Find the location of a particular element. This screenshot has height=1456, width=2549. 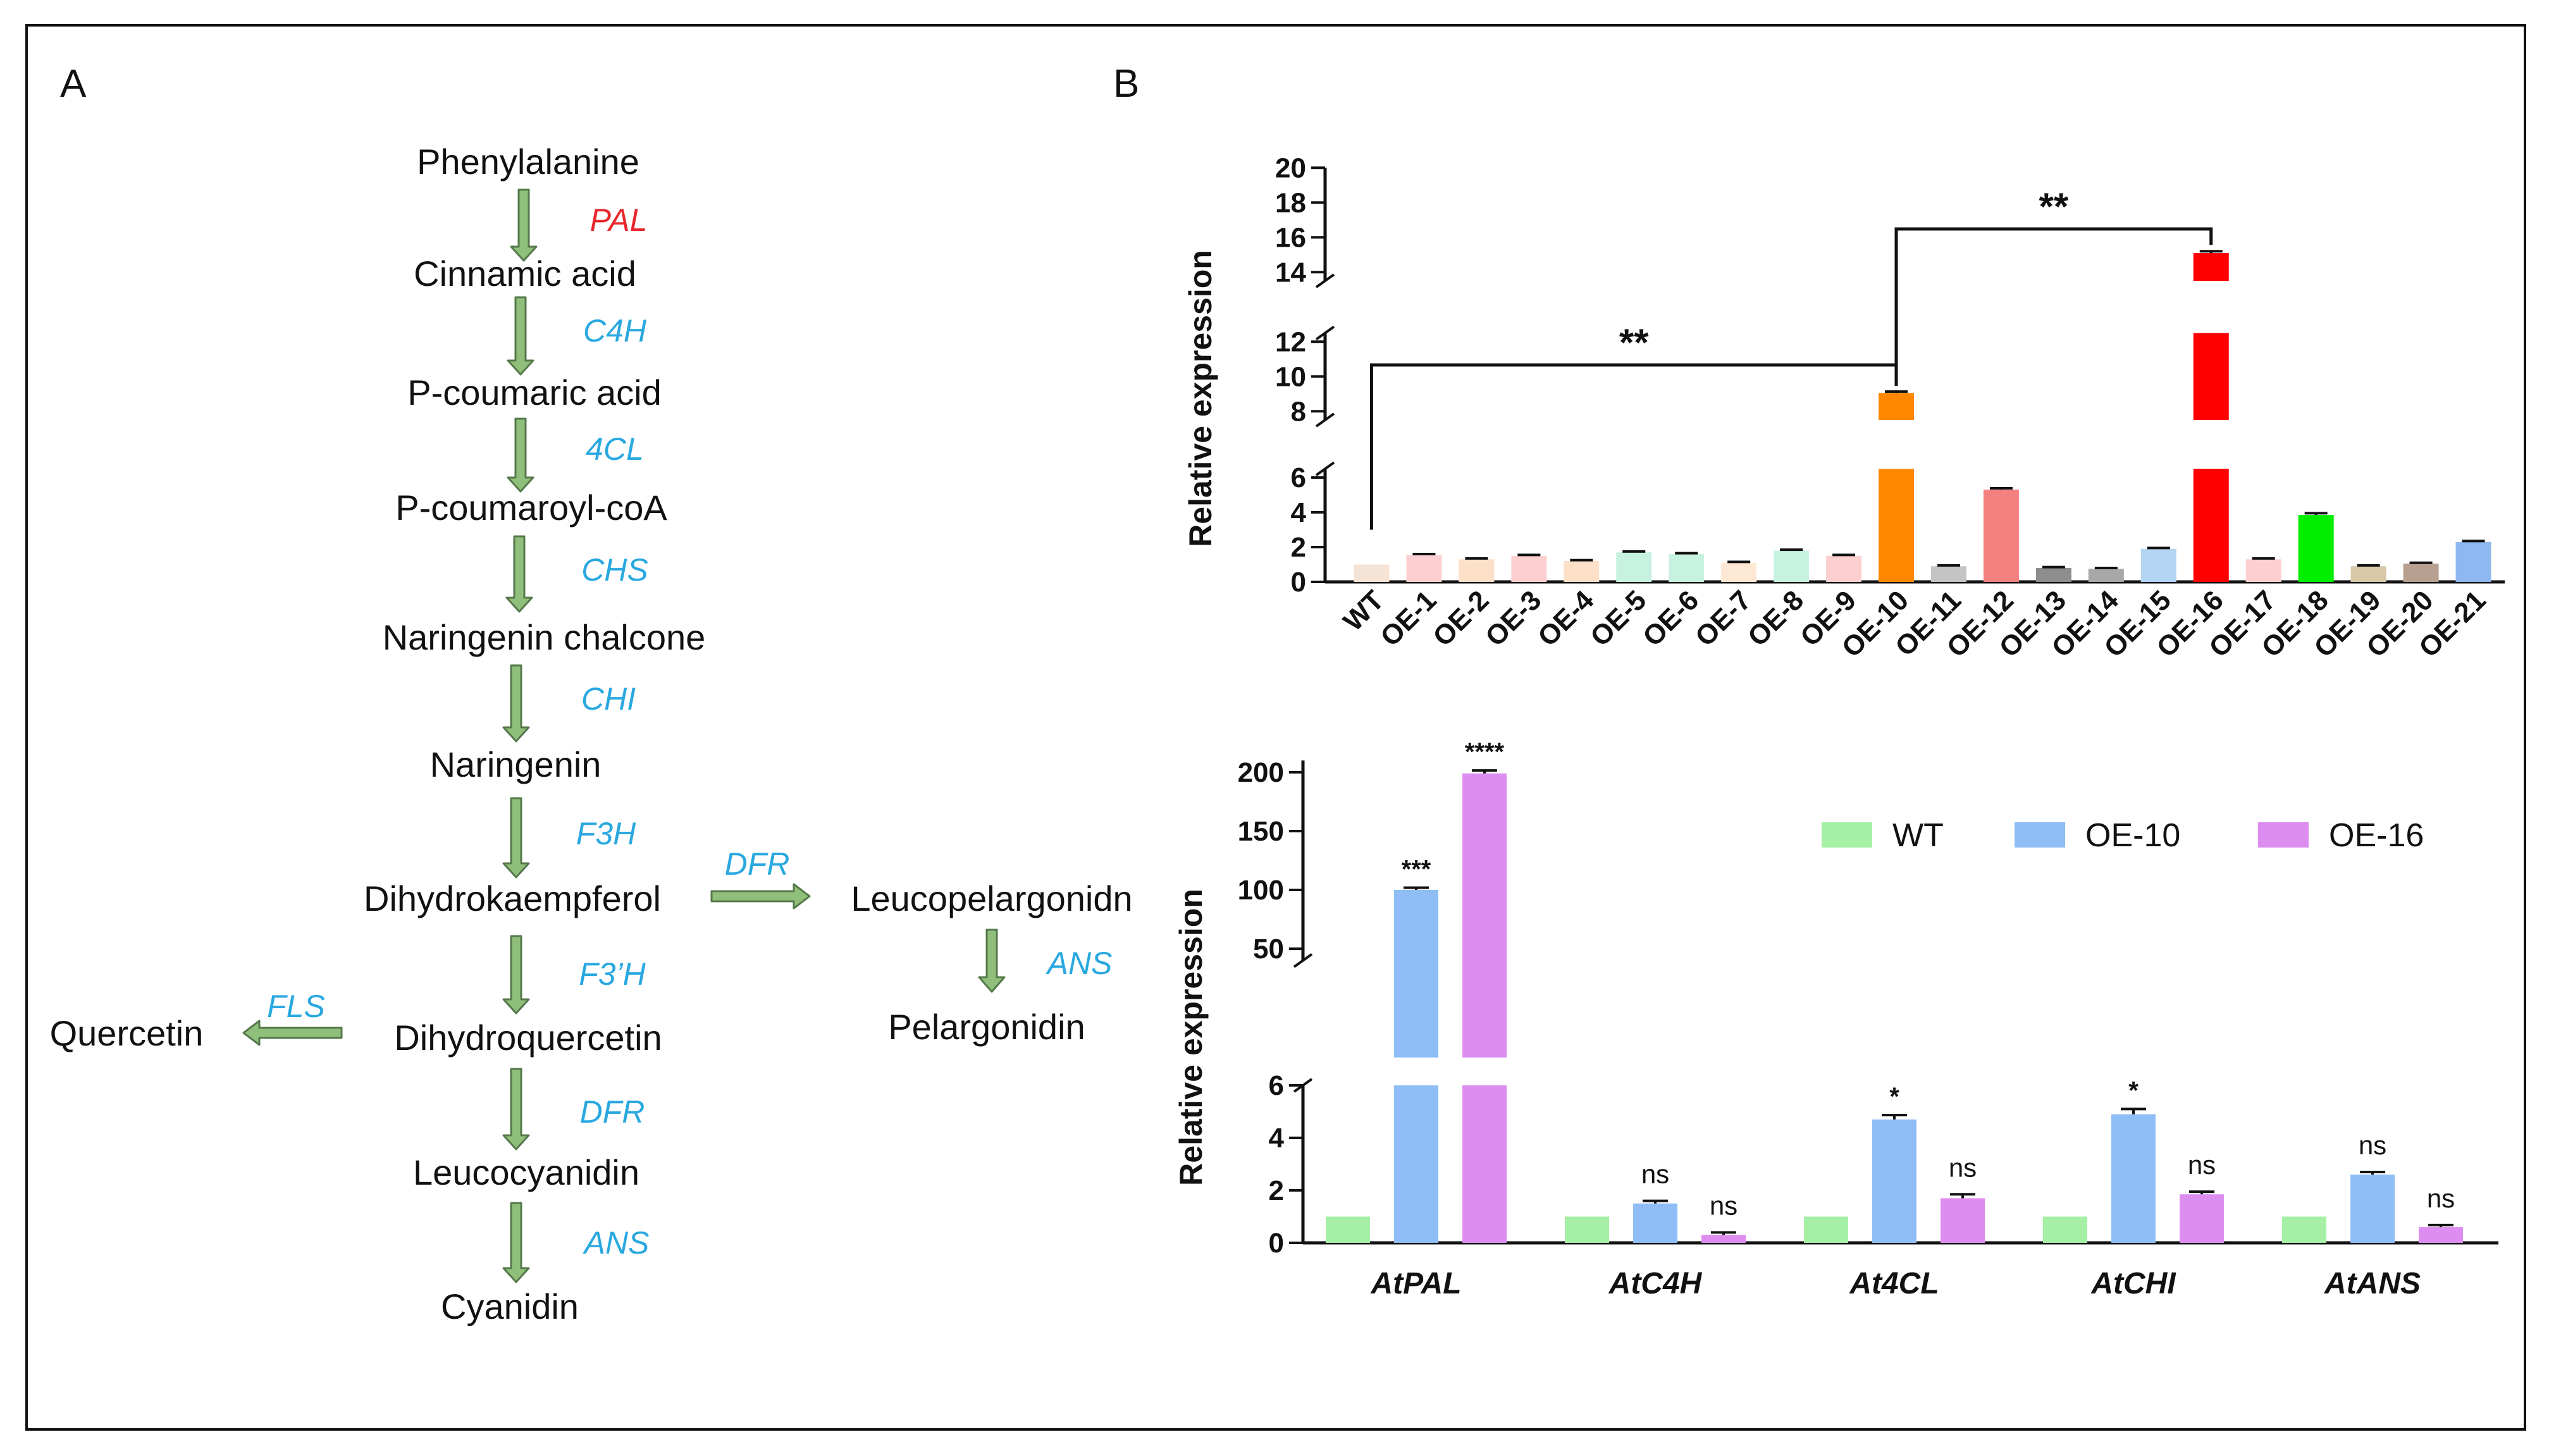

y-axis-title: Relative expression is located at coordinates (1191, 1037).